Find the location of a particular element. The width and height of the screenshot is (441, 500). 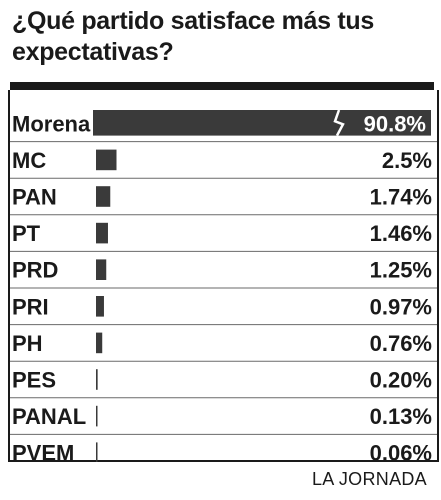

value-label-pt: 1.46% is located at coordinates (401, 233).